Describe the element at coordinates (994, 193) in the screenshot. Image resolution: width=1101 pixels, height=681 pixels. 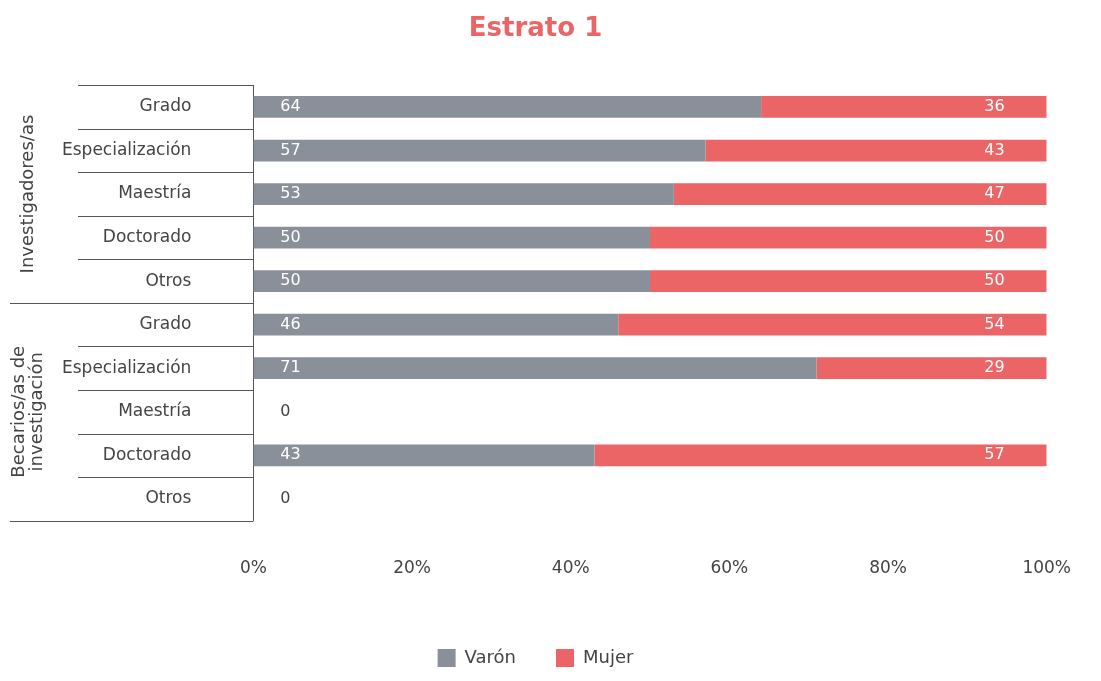
I see `data-label: 47` at that location.